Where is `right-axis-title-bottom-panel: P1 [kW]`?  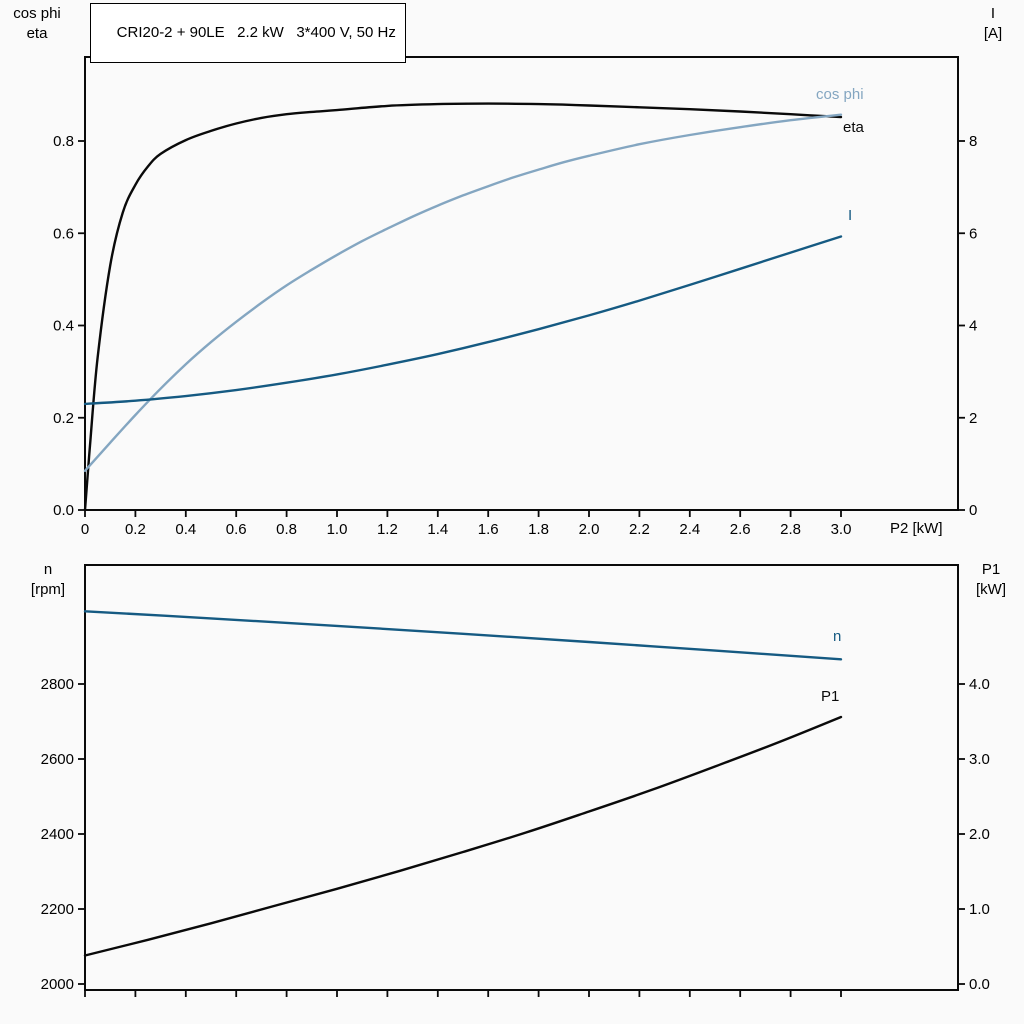 right-axis-title-bottom-panel: P1 [kW] is located at coordinates (991, 580).